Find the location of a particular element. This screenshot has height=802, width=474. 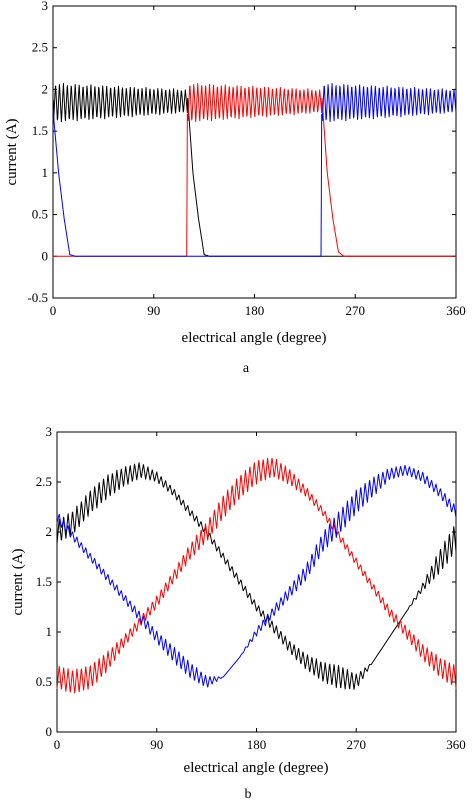

chart-a-ylabel: current (A) is located at coordinates (12, 151).